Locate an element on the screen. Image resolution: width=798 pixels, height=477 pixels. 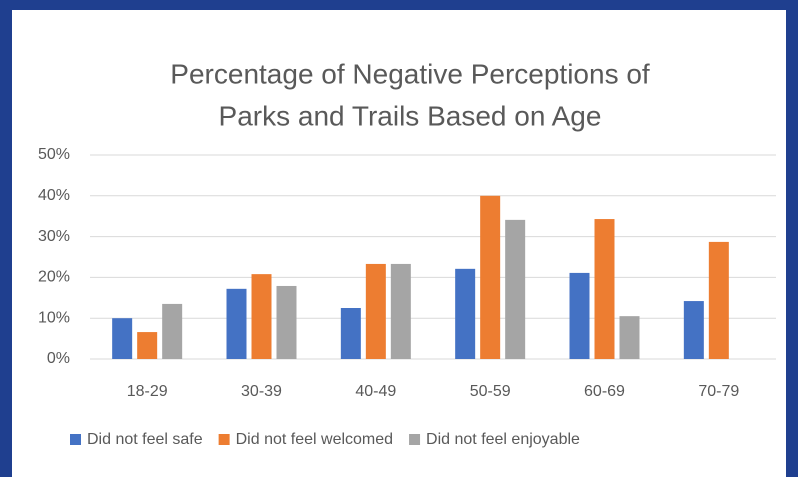
x-tick-label: 30-39 is located at coordinates (261, 391).